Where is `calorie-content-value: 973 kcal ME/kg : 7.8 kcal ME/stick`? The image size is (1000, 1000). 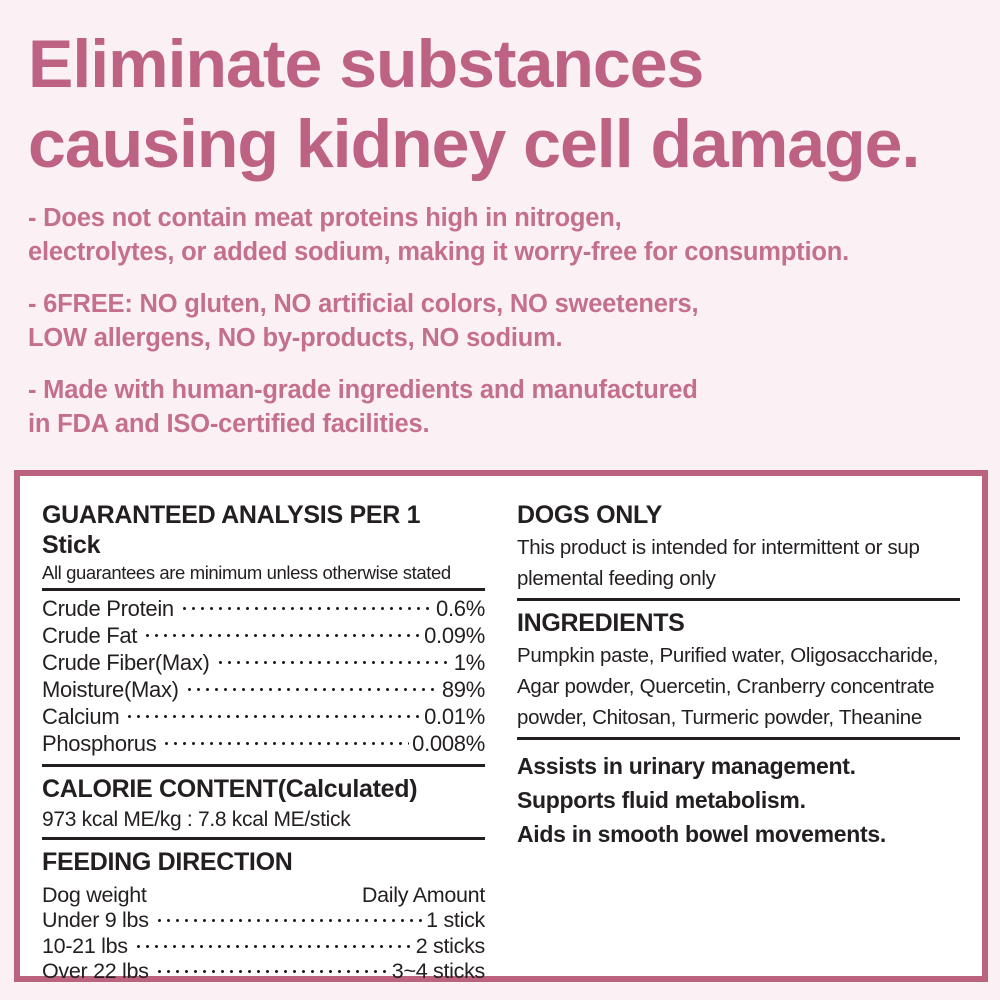 calorie-content-value: 973 kcal ME/kg : 7.8 kcal ME/stick is located at coordinates (196, 819).